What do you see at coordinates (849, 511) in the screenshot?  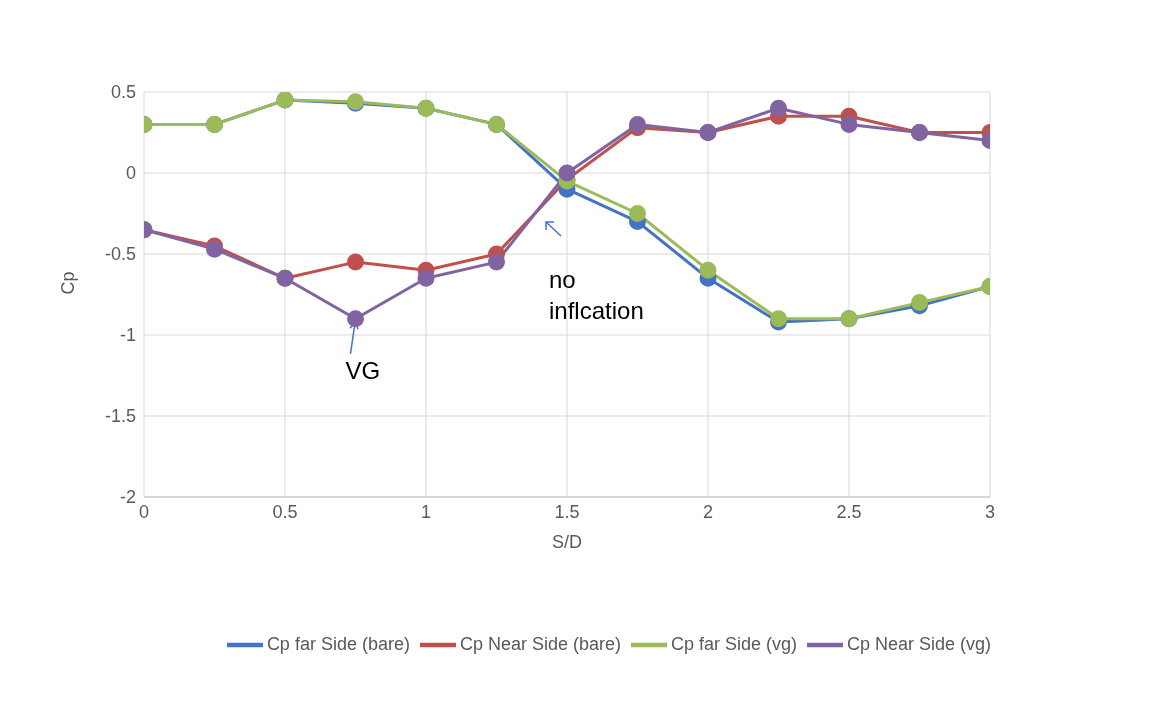 I see `x-tick-label: 2.5` at bounding box center [849, 511].